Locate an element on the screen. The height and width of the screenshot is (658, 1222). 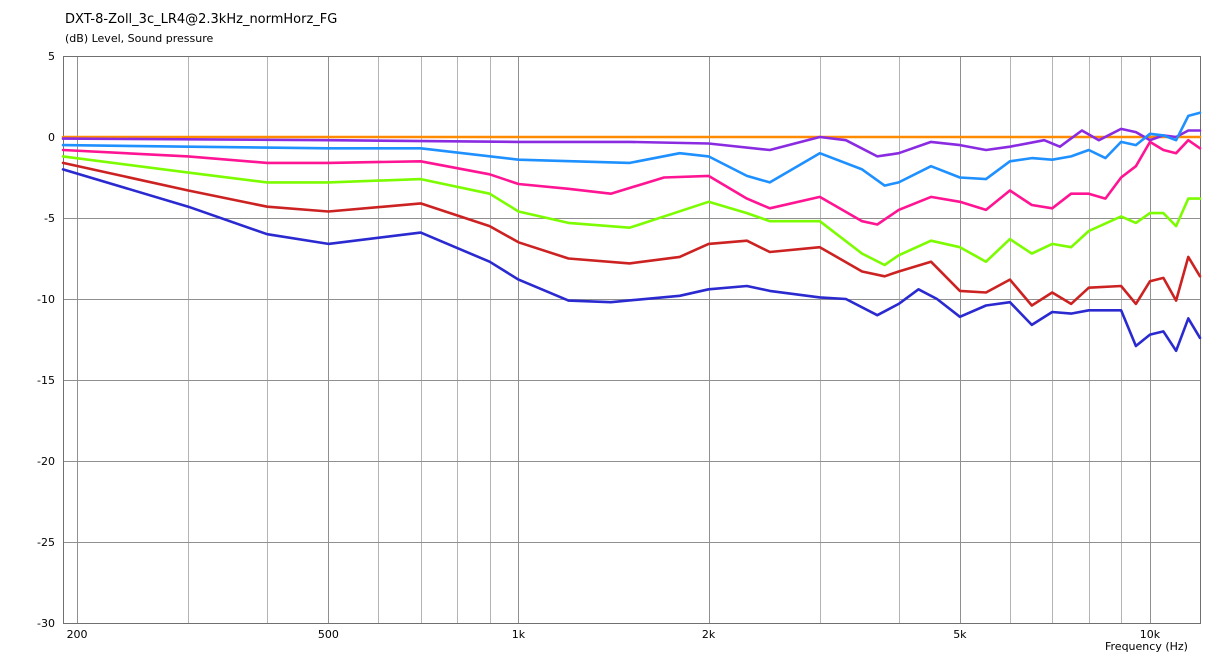
x-tick-label: 1k is located at coordinates (519, 634).